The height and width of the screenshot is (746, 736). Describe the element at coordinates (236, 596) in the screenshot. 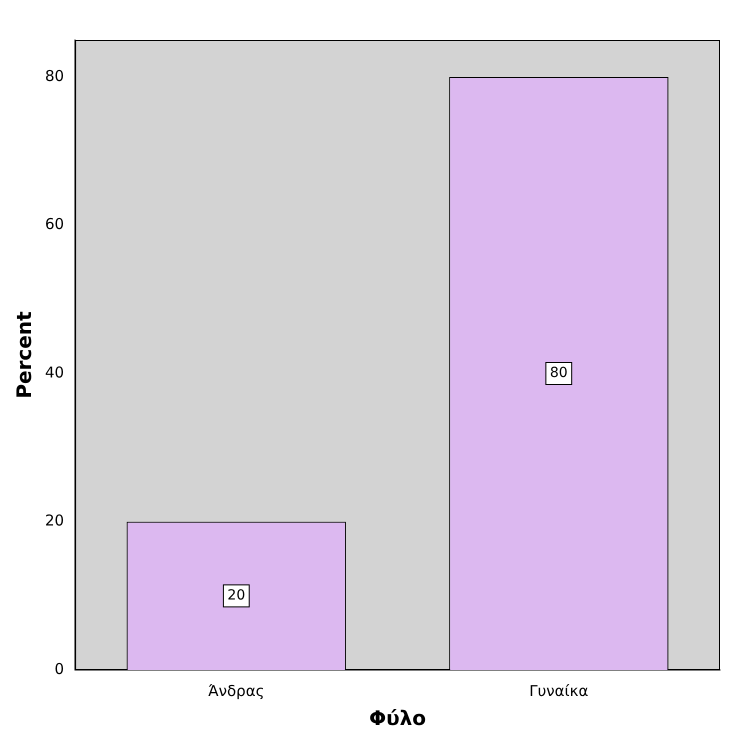

I see `data-label: 20` at that location.